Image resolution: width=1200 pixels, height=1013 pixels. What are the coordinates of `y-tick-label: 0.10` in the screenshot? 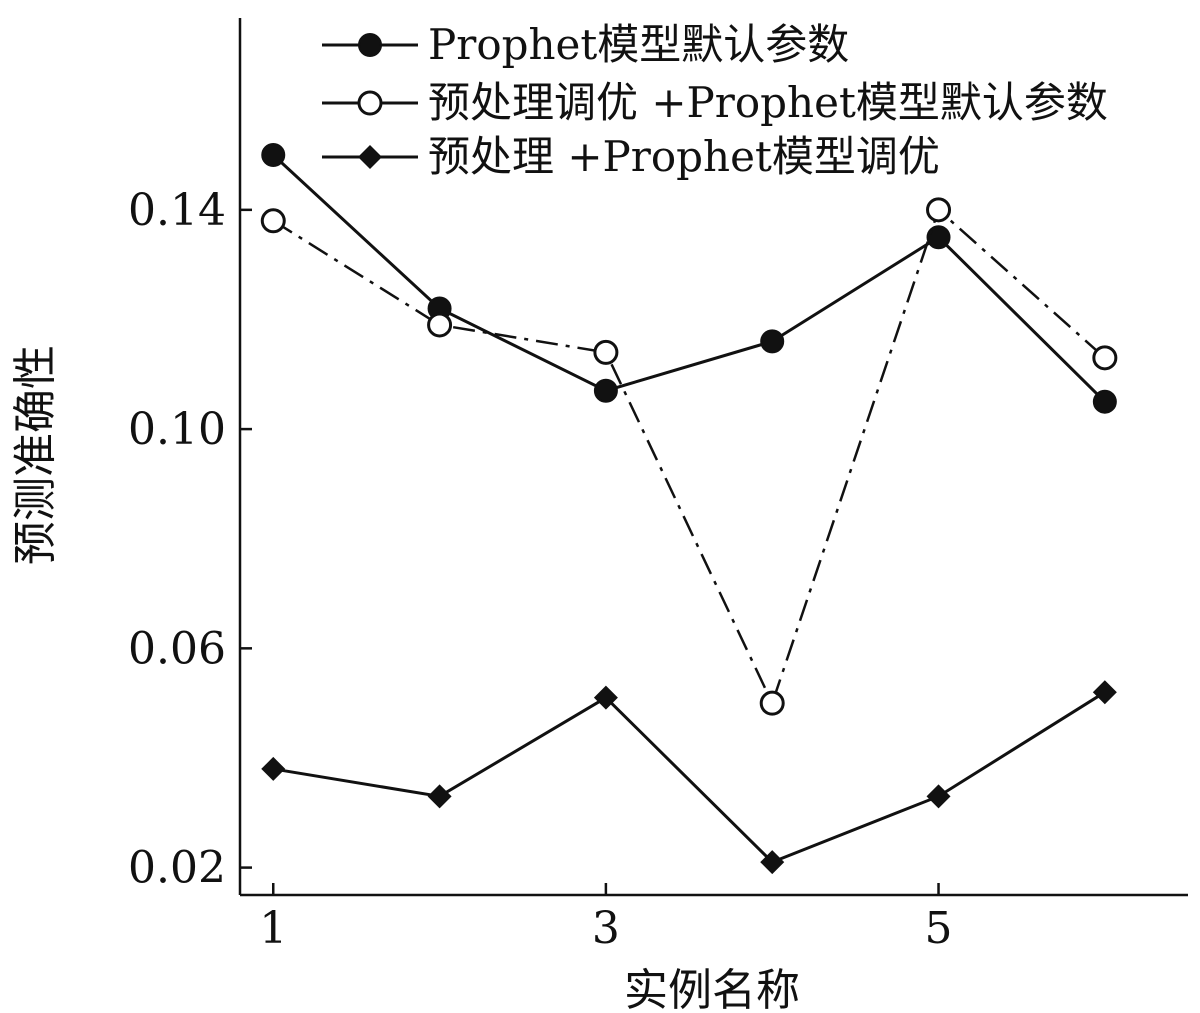 It's located at (177, 429).